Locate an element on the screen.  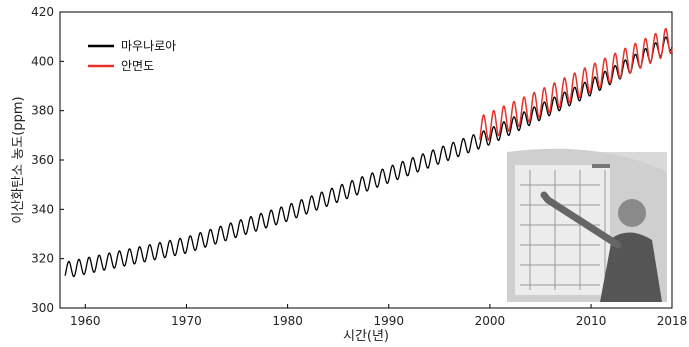
legend-label-anmyeondo: 안면도 is located at coordinates (137, 66).